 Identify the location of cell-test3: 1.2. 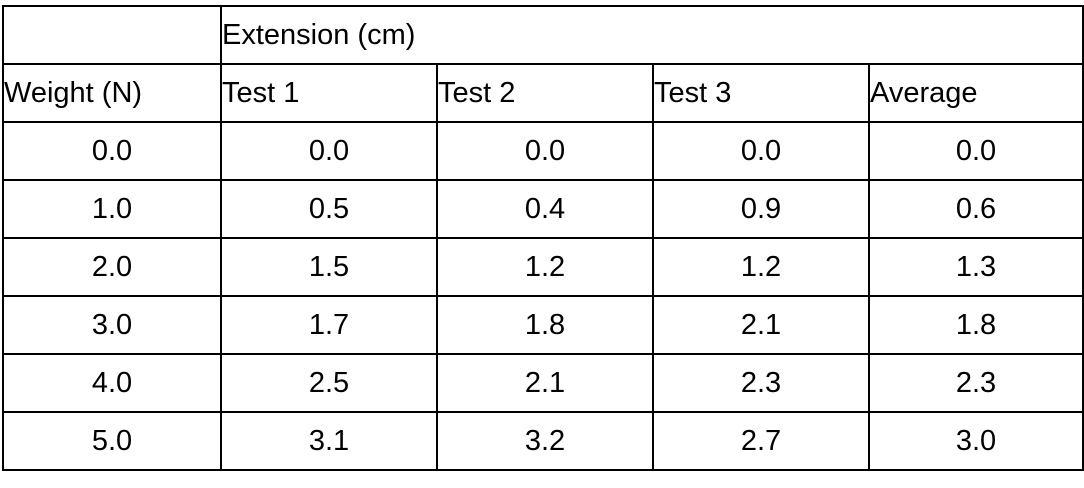
(761, 267).